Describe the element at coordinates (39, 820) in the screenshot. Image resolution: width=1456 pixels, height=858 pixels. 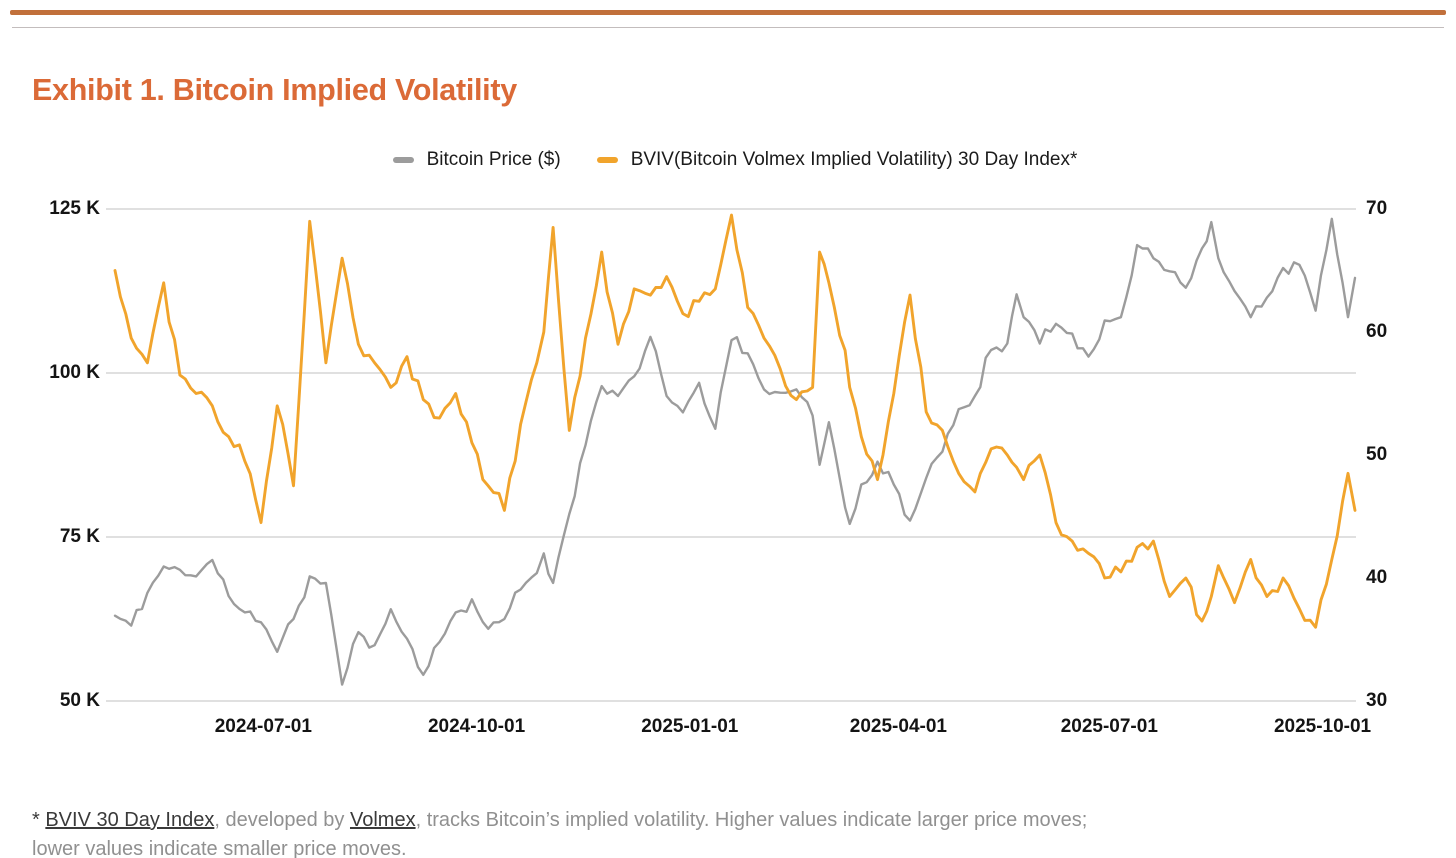
I see `footnote-asterisk: *` at that location.